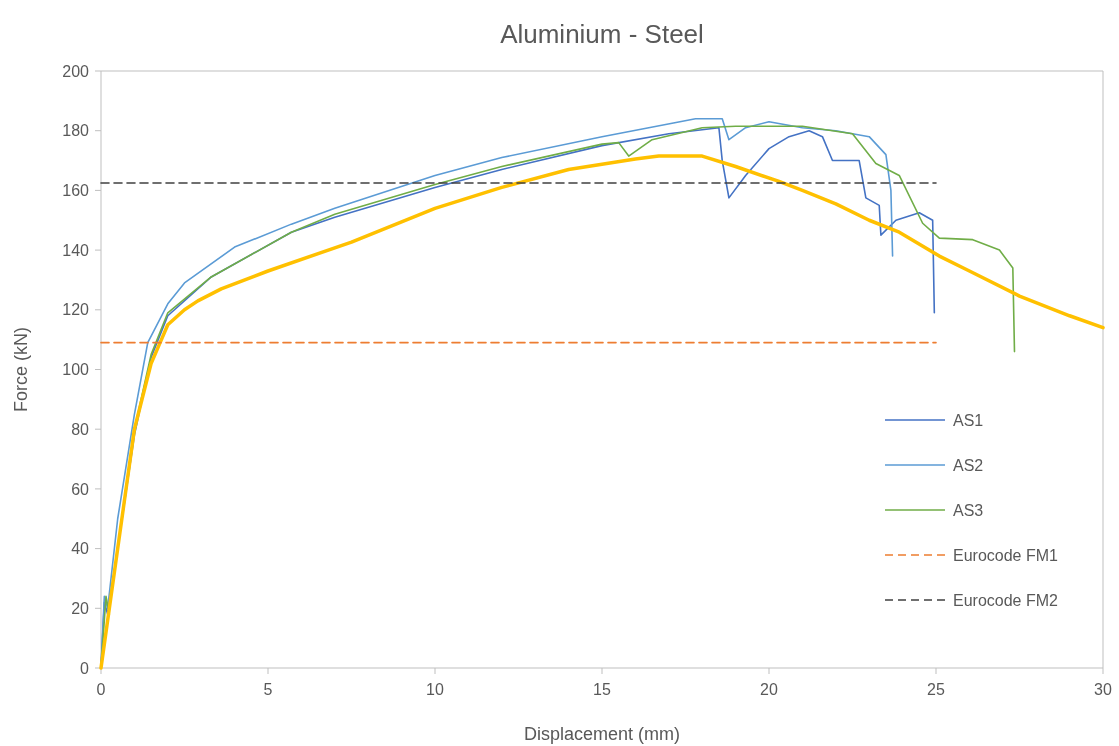 The width and height of the screenshot is (1119, 746). I want to click on y-tick-label: 180, so click(76, 131).